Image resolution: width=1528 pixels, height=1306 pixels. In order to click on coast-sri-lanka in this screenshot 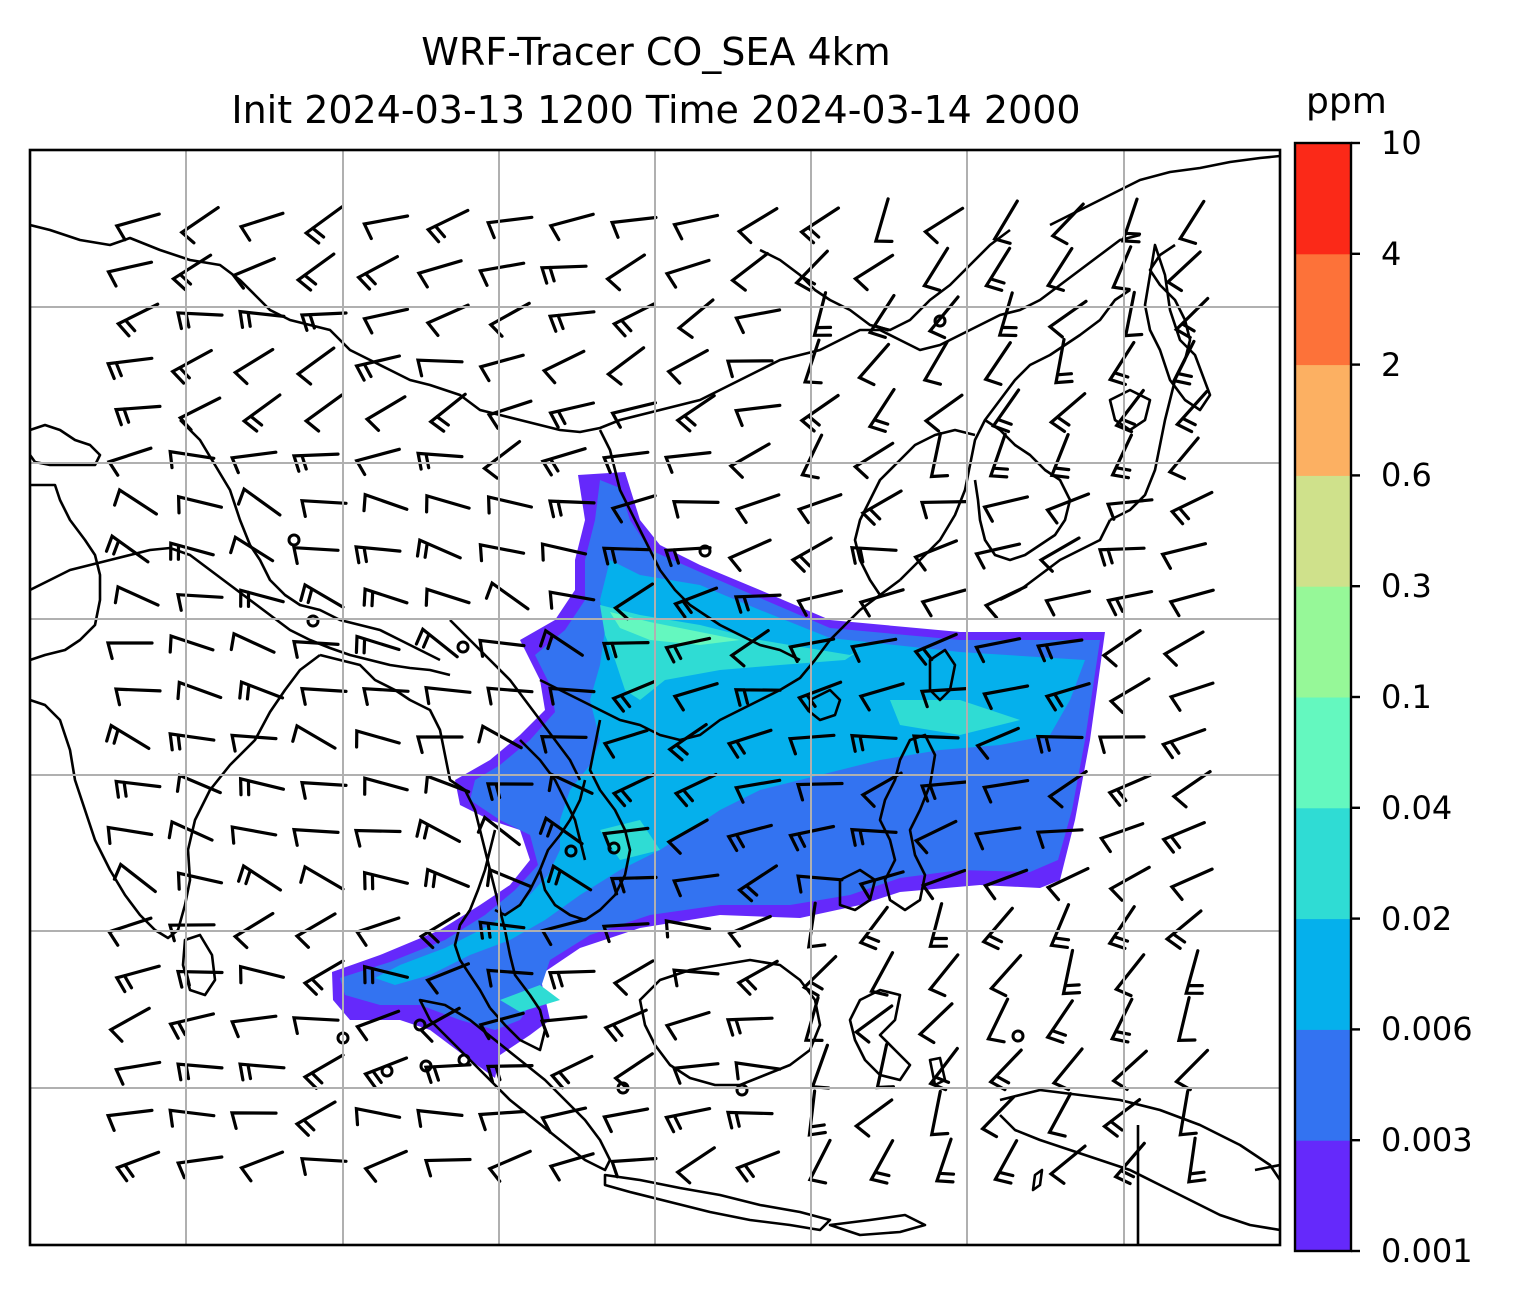, I will do `click(199, 965)`.